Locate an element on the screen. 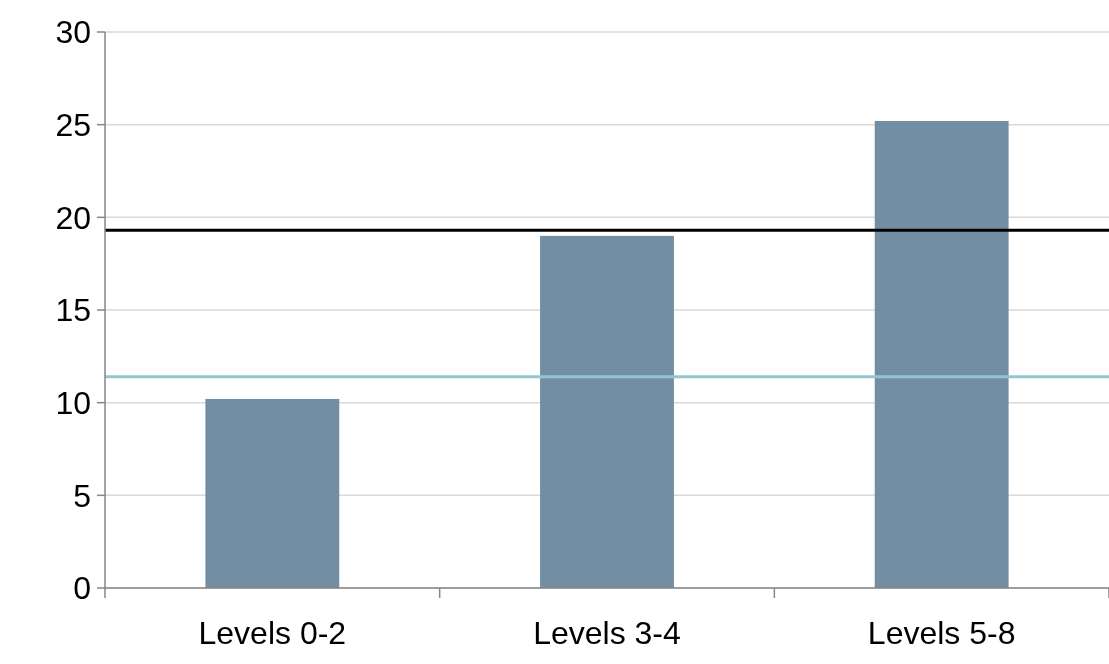 The width and height of the screenshot is (1109, 664). y-tick-label: 0 is located at coordinates (82, 588).